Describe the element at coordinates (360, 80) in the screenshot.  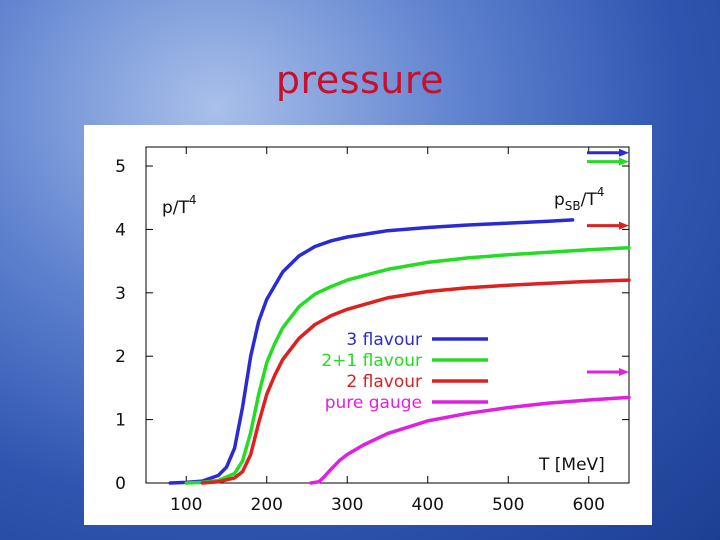
I see `slide-title: pressure` at that location.